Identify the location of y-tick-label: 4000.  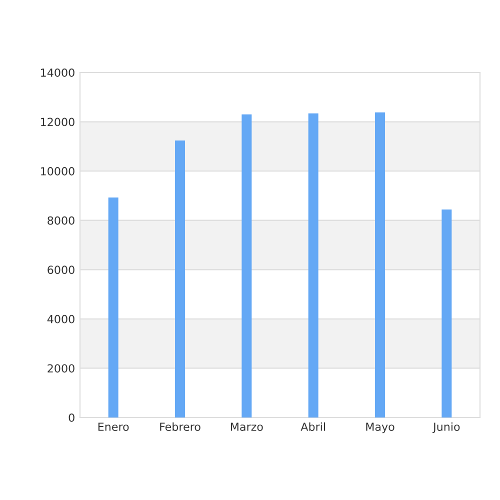
(60, 319).